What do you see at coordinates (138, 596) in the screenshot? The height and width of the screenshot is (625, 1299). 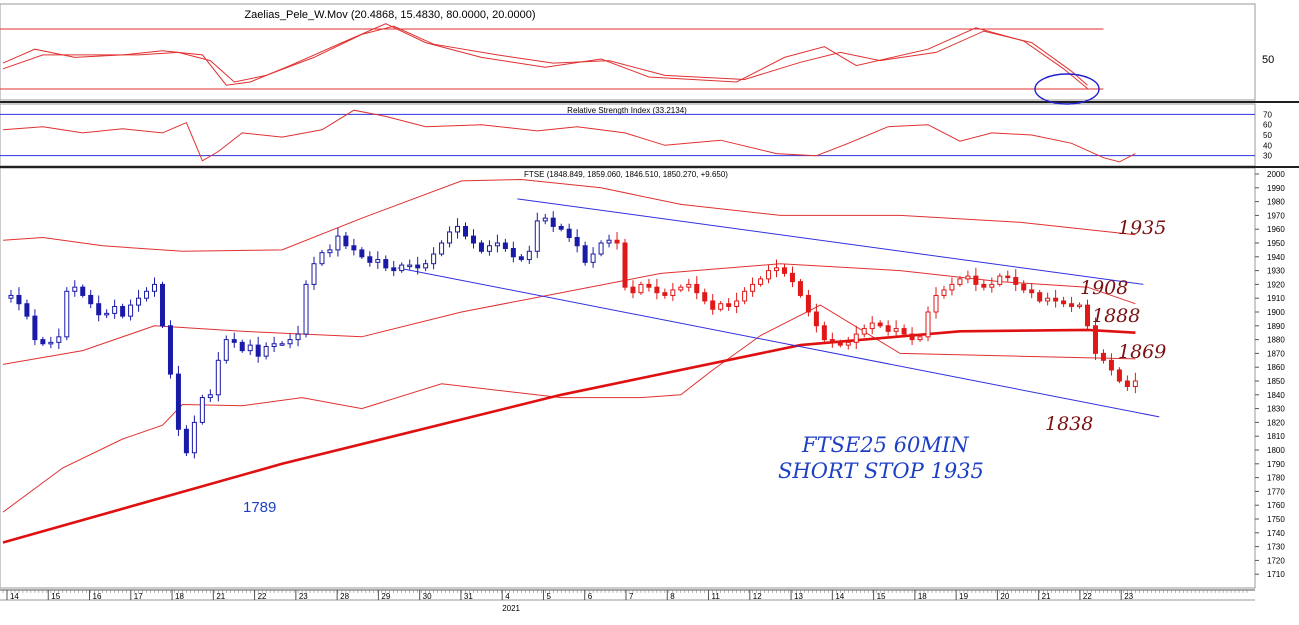 I see `x-day-label: 17` at bounding box center [138, 596].